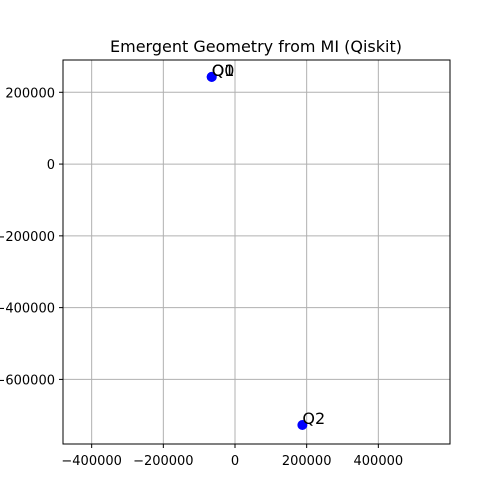 The image size is (500, 500). I want to click on x-tick-label: 200000, so click(307, 461).